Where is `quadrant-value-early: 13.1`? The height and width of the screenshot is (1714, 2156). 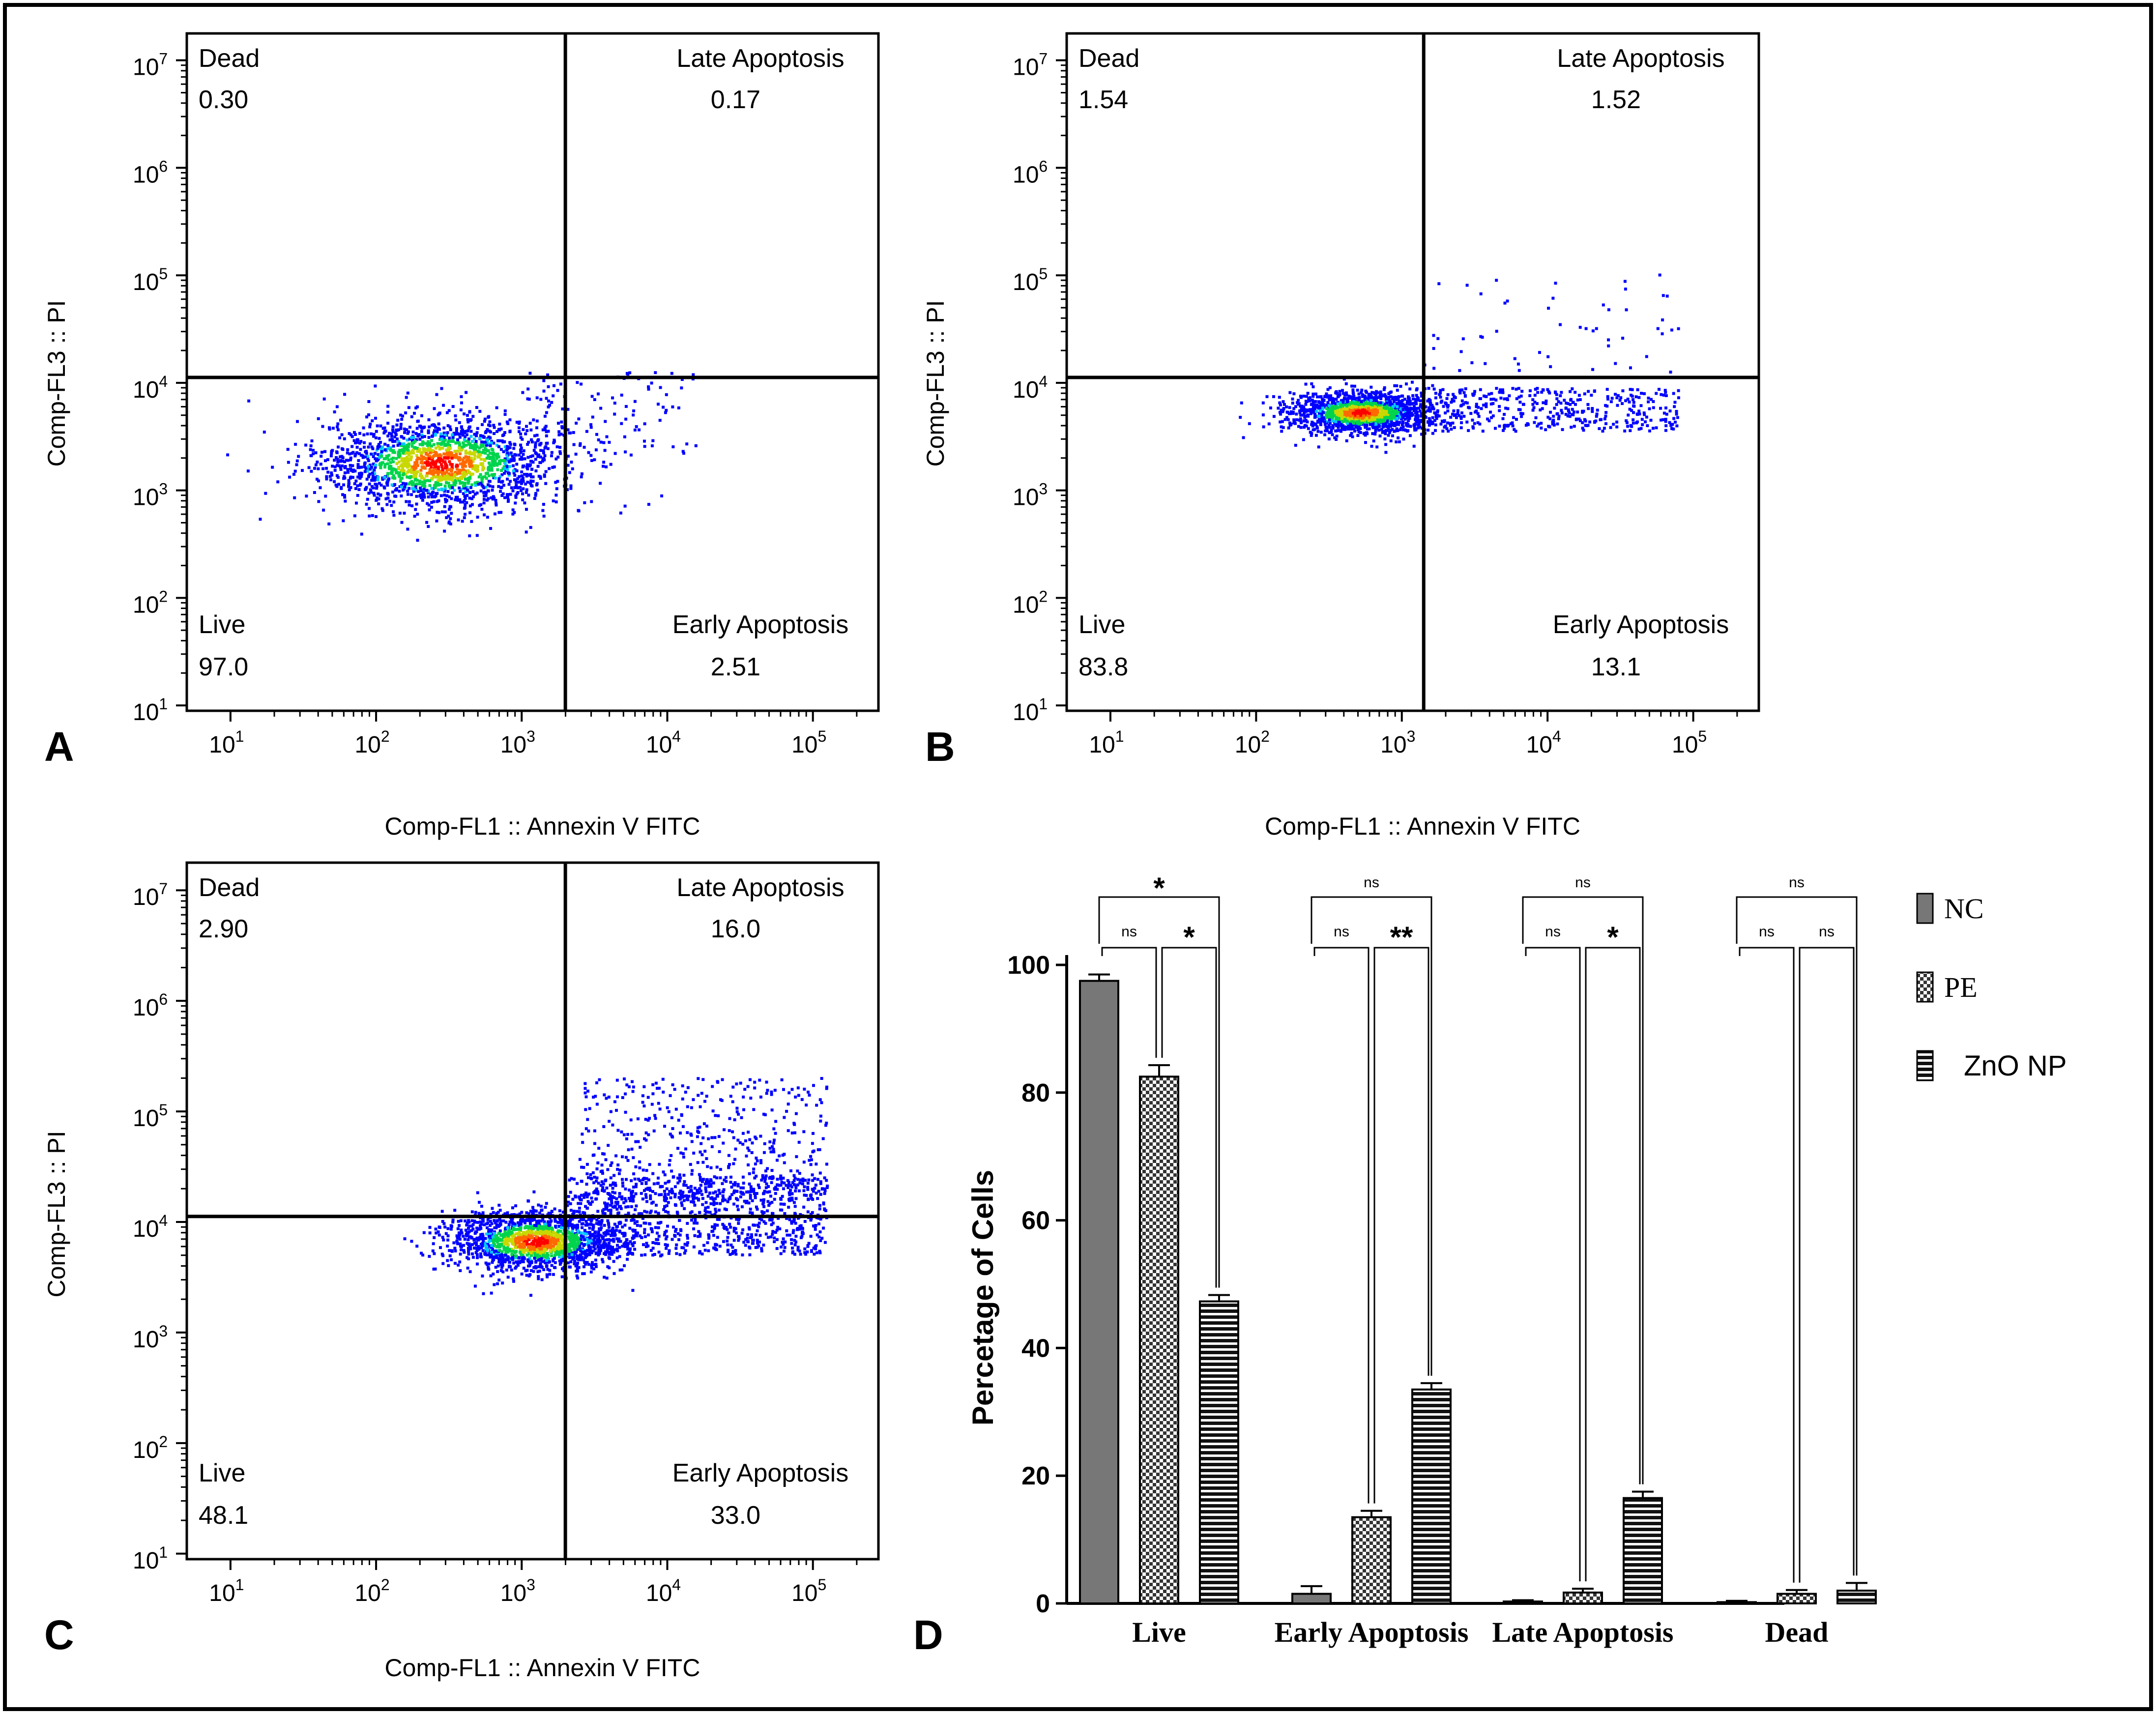
quadrant-value-early: 13.1 is located at coordinates (1616, 667).